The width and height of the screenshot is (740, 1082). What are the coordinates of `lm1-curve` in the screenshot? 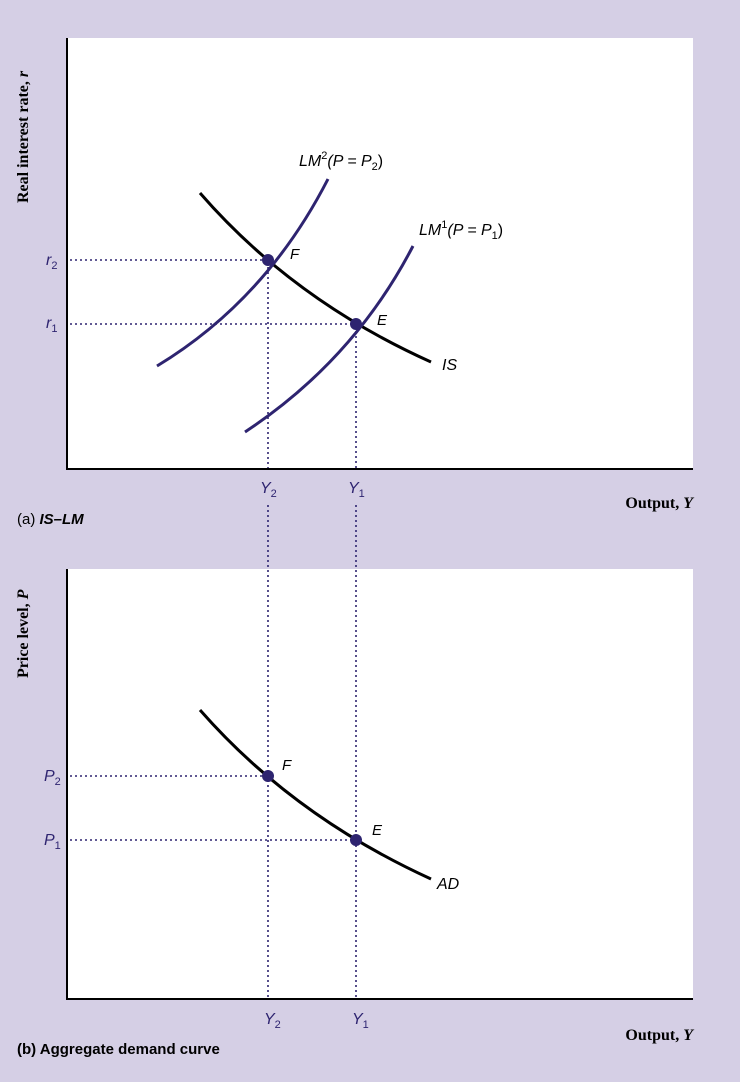 It's located at (329, 339).